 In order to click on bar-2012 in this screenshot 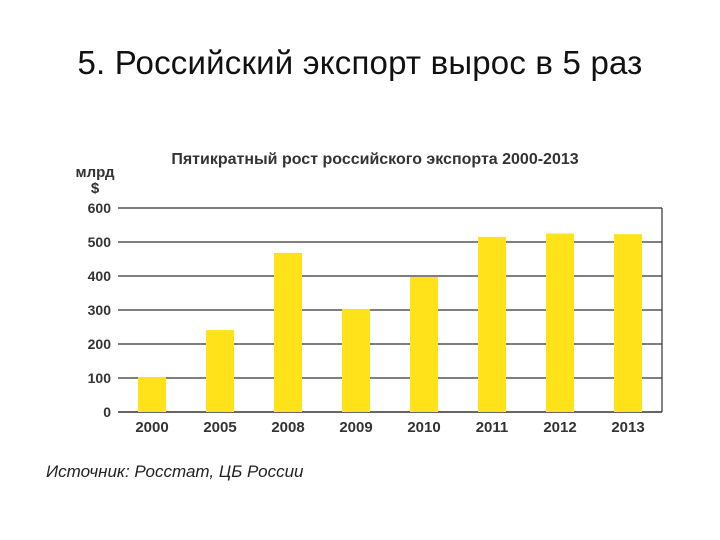, I will do `click(560, 322)`.